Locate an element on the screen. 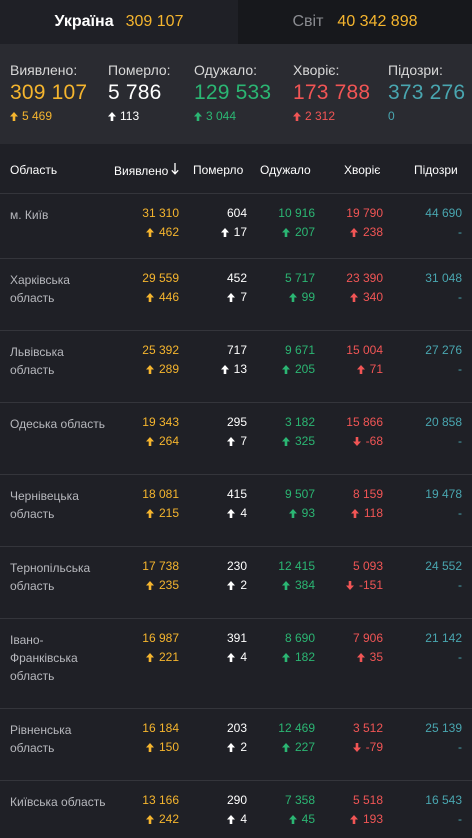 This screenshot has width=472, height=838. summary-delta: 113 is located at coordinates (139, 116).